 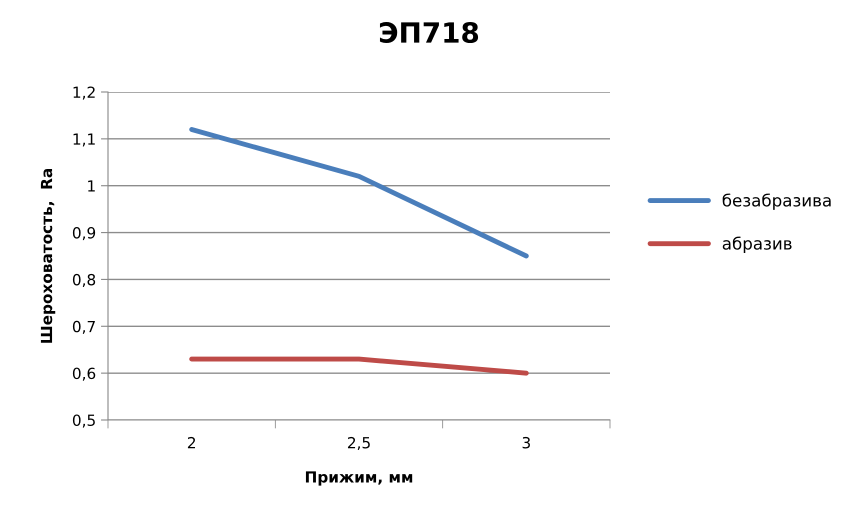 What do you see at coordinates (83, 327) in the screenshot?
I see `y-tick-label: 0,7` at bounding box center [83, 327].